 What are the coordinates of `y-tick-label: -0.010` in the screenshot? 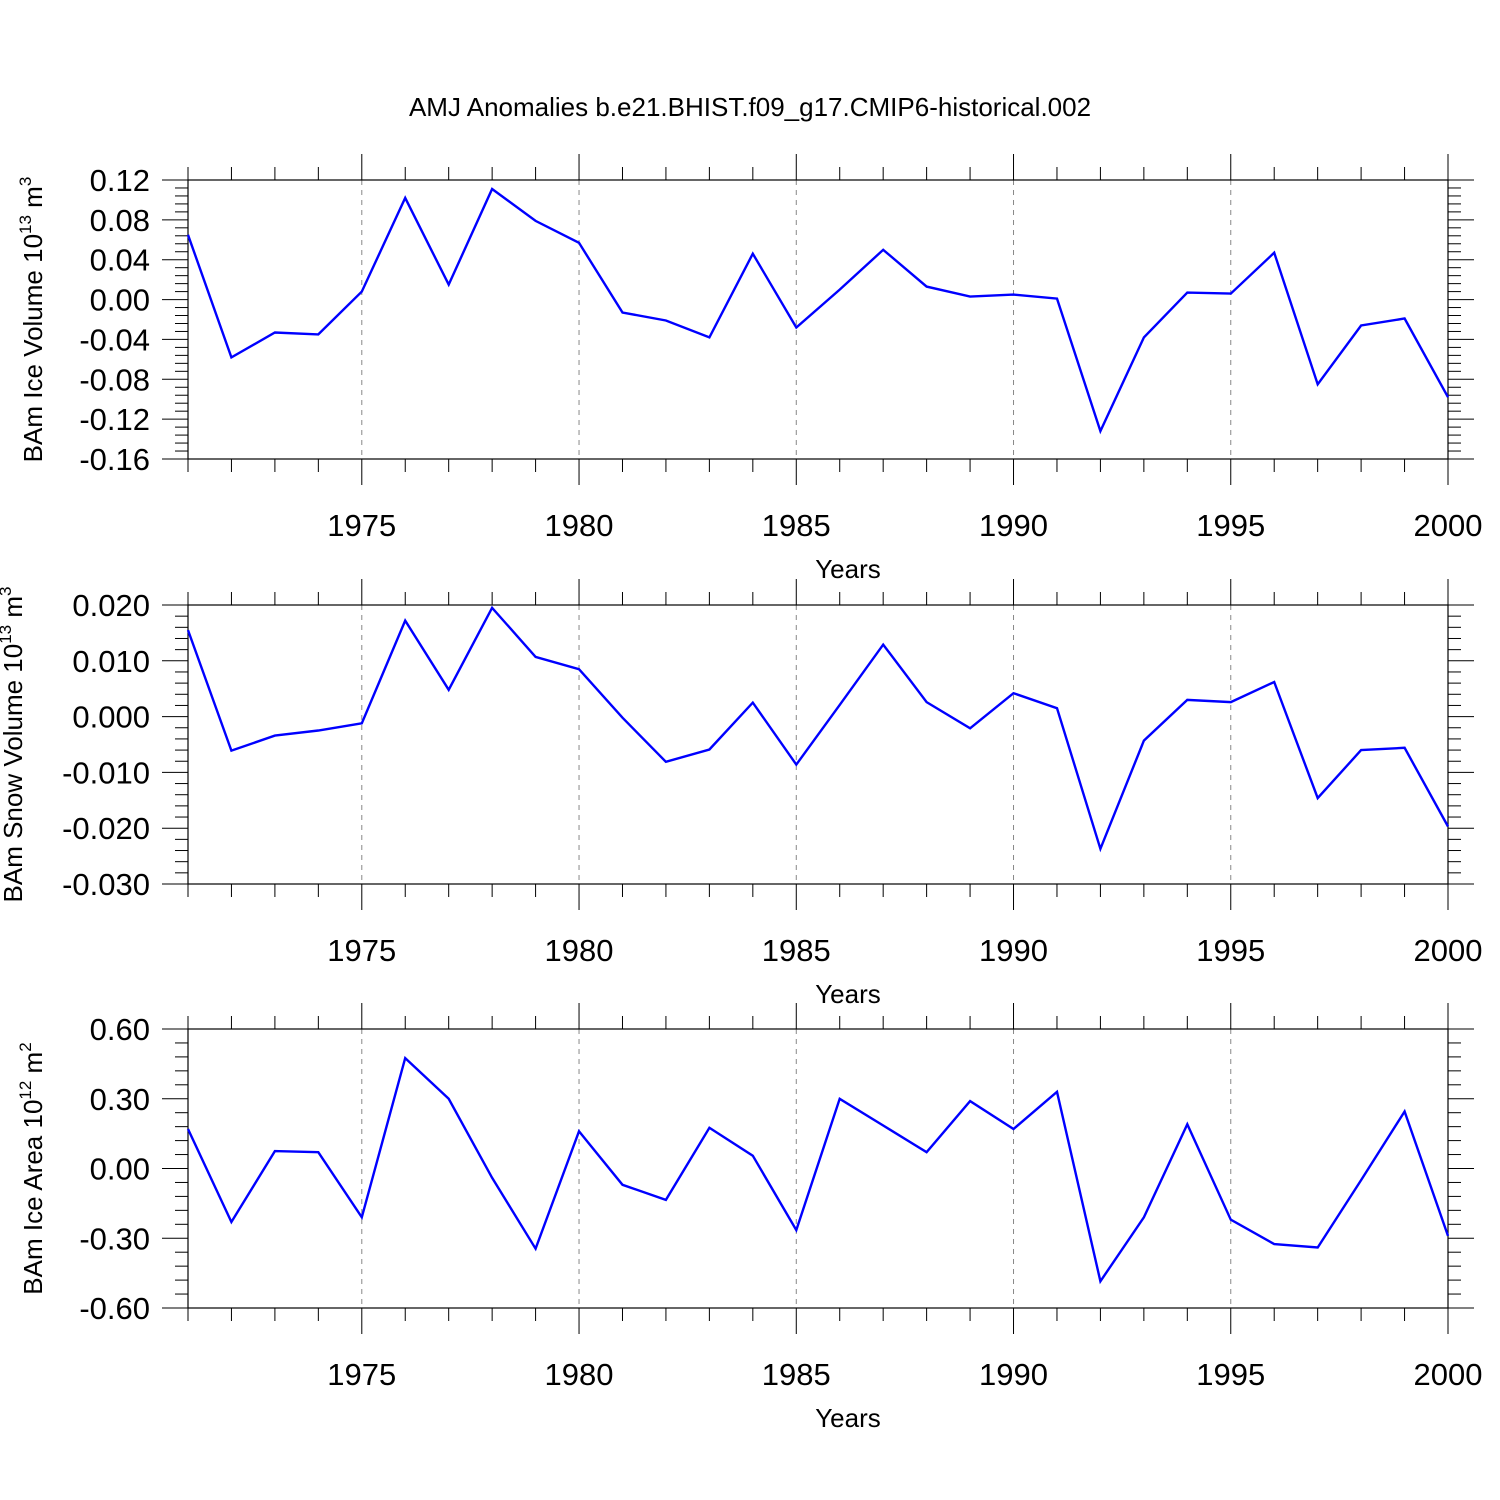 It's located at (106, 772).